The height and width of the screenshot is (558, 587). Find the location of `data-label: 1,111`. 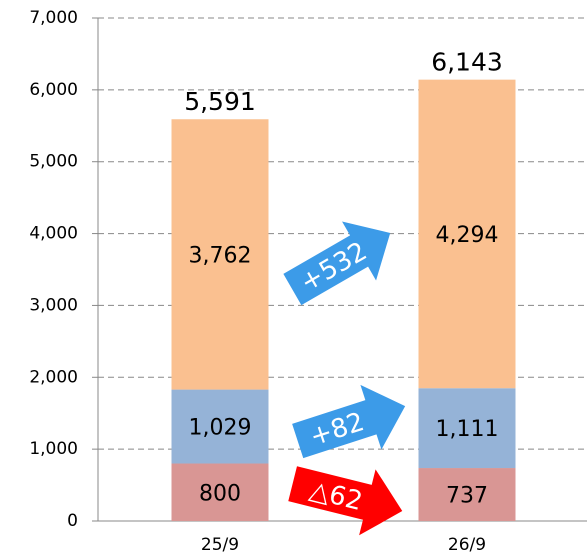

data-label: 1,111 is located at coordinates (467, 429).